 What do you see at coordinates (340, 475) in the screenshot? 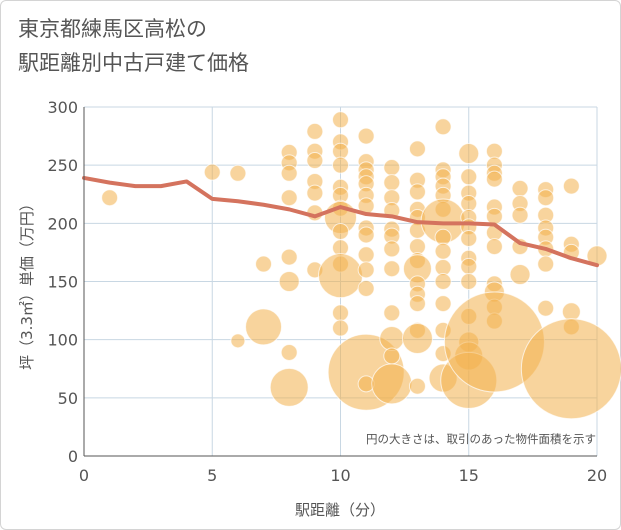
I see `x-tick-label: 10` at bounding box center [340, 475].